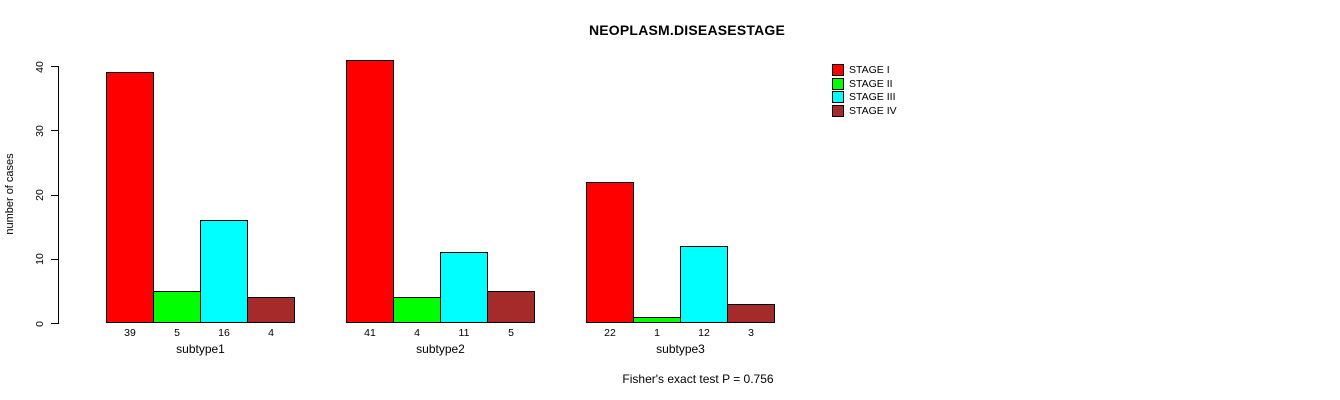 The height and width of the screenshot is (400, 1340). What do you see at coordinates (40, 66) in the screenshot?
I see `y-tick-label: 40` at bounding box center [40, 66].